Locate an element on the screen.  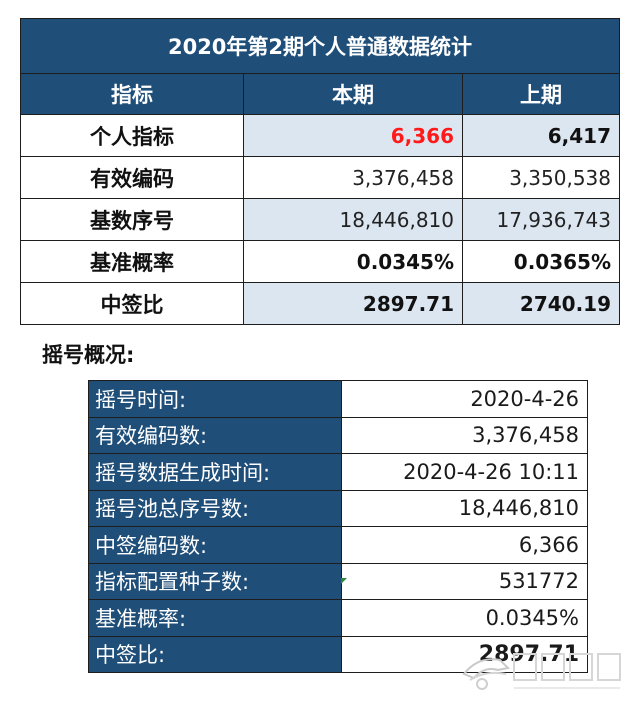
row-label: 基准概率 is located at coordinates (132, 261).